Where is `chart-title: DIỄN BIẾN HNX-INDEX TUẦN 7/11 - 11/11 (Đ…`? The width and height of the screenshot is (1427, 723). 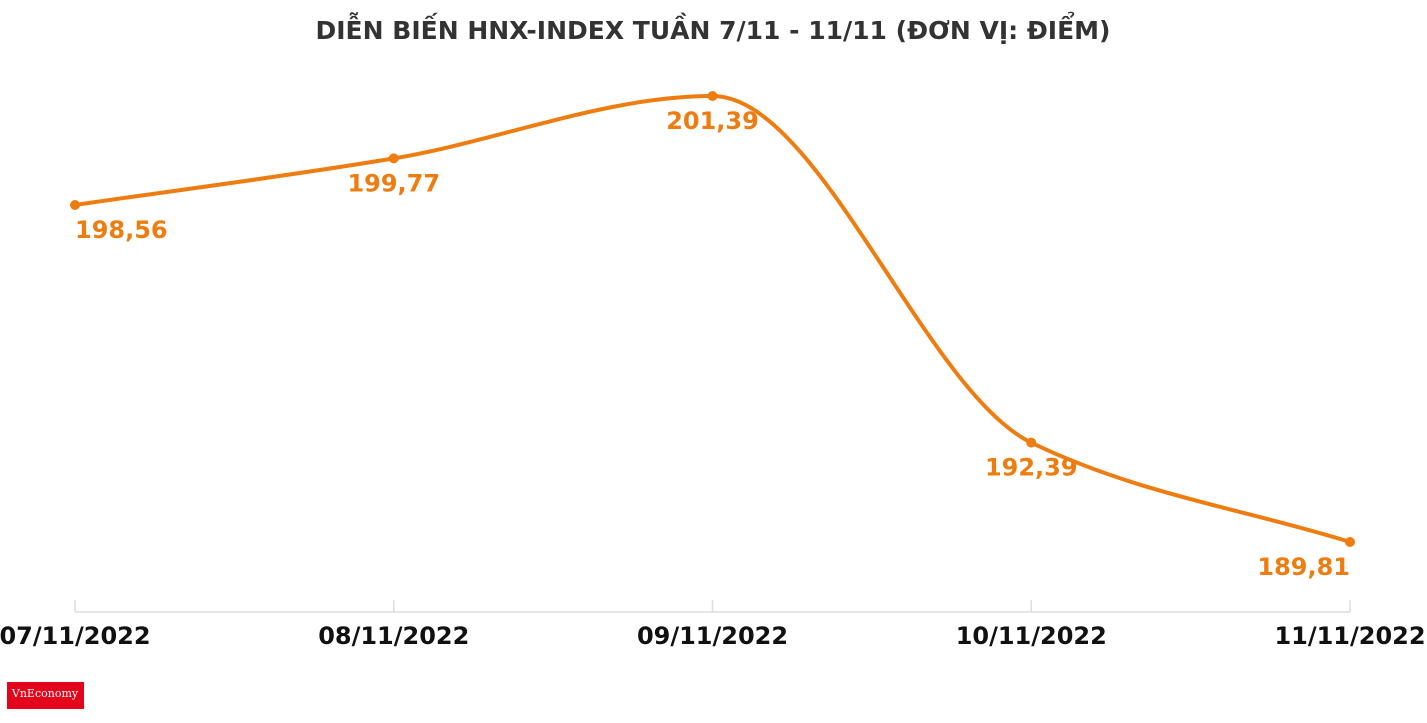
chart-title: DIỄN BIẾN HNX-INDEX TUẦN 7/11 - 11/11 (Đ… is located at coordinates (713, 28).